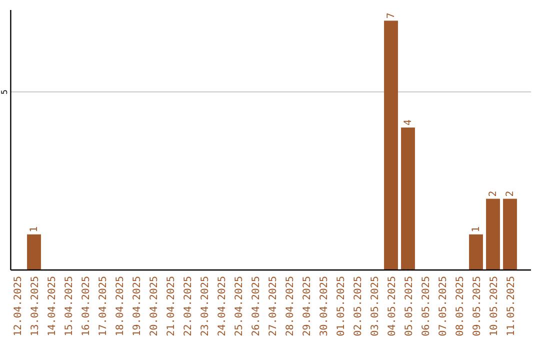 The width and height of the screenshot is (540, 340). Describe the element at coordinates (477, 306) in the screenshot. I see `x-tick-label: 09.05.2025` at that location.